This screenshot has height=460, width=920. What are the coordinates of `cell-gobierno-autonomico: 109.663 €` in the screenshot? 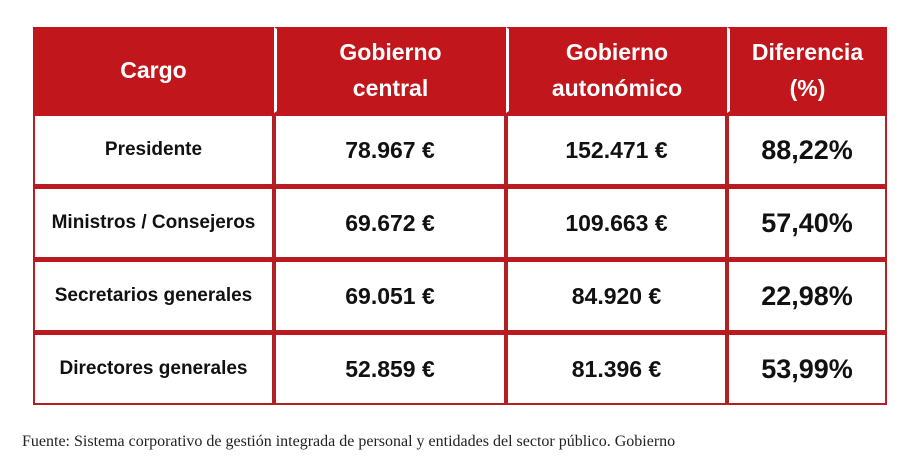 It's located at (616, 222).